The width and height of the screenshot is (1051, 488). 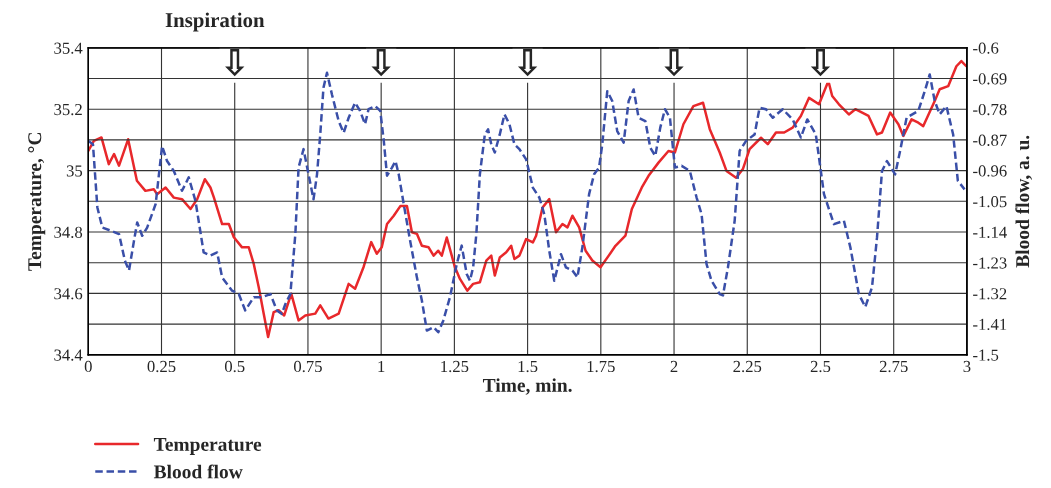 I want to click on y-tick-label: 34.8, so click(x=68, y=232).